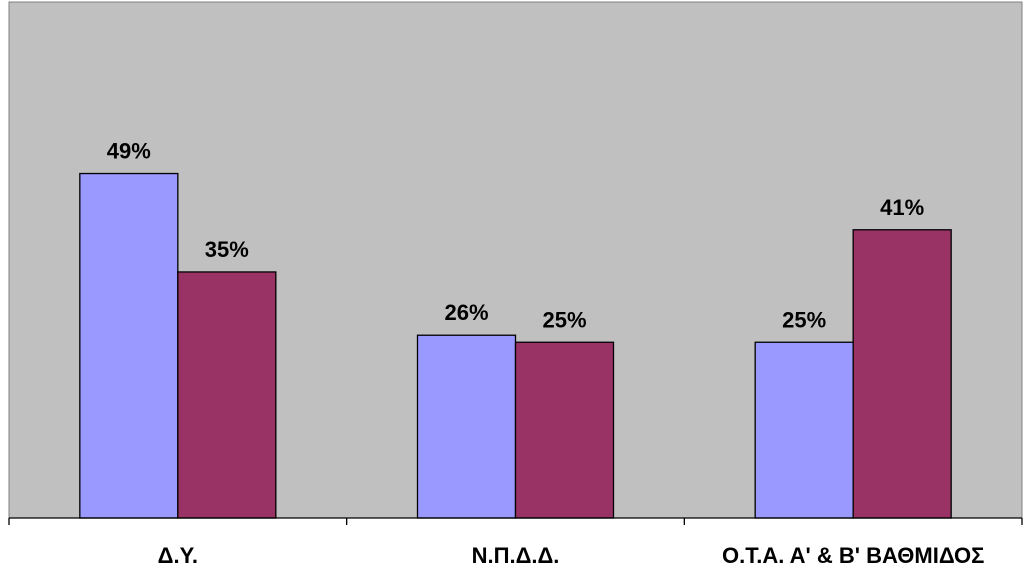 The width and height of the screenshot is (1026, 577). Describe the element at coordinates (516, 555) in the screenshot. I see `x-category-label: Ν.Π.Δ.Δ.` at that location.